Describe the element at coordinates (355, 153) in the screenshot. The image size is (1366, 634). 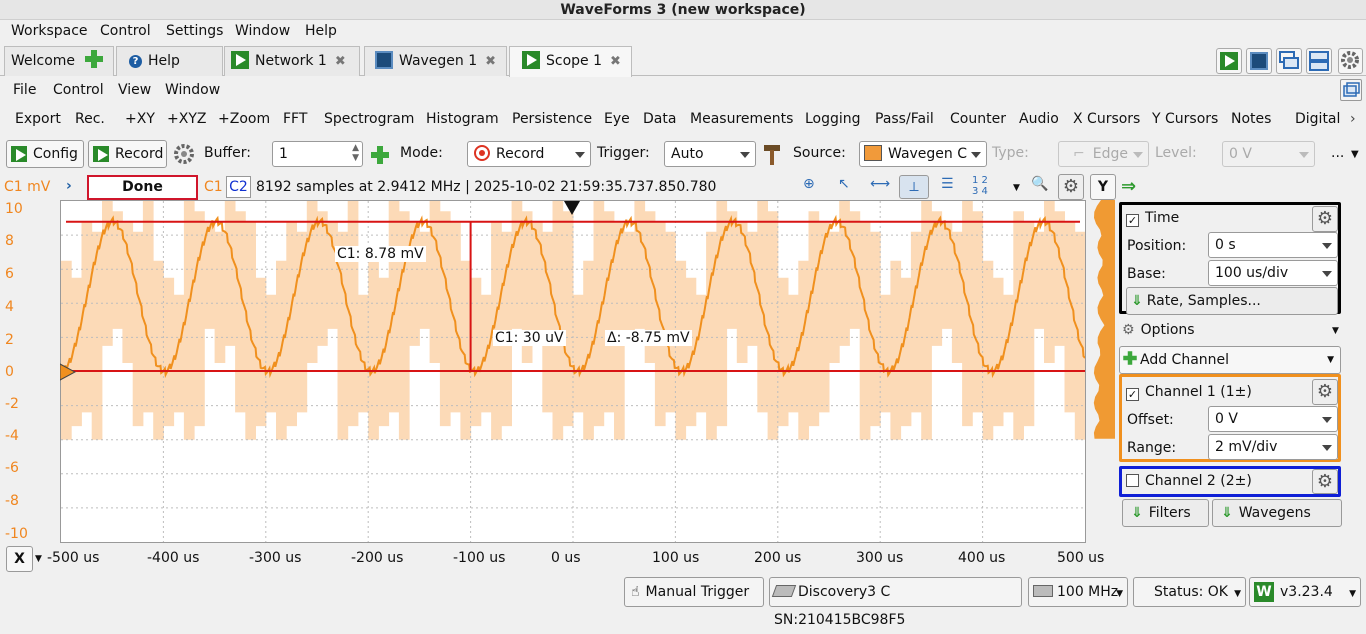
I see `spin-arrows-icon: ▲ ▼` at that location.